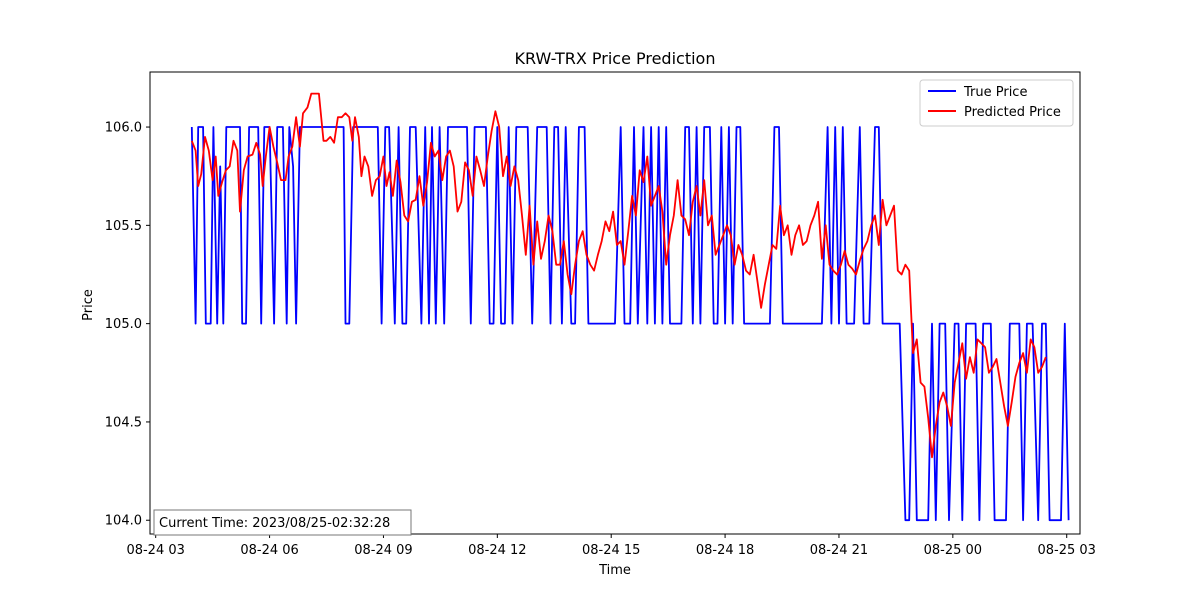 The width and height of the screenshot is (1200, 600). What do you see at coordinates (123, 324) in the screenshot?
I see `y-tick-label: 105.0` at bounding box center [123, 324].